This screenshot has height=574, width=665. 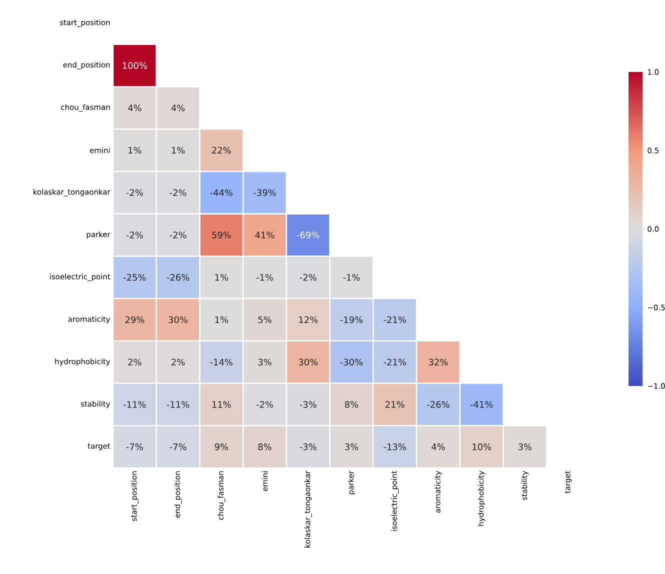 I want to click on data-label: -44%, so click(x=221, y=192).